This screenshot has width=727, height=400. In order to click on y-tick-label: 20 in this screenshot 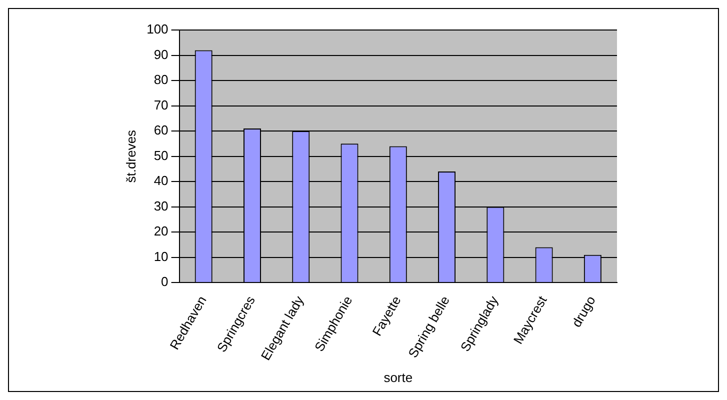, I will do `click(161, 231)`.